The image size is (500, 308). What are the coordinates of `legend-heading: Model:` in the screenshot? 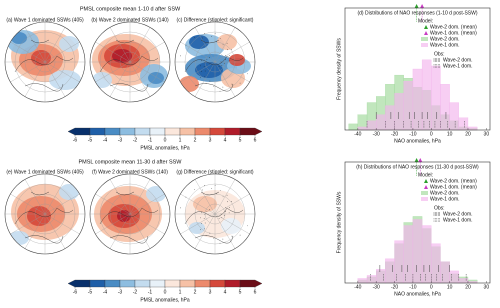 It's located at (425, 21).